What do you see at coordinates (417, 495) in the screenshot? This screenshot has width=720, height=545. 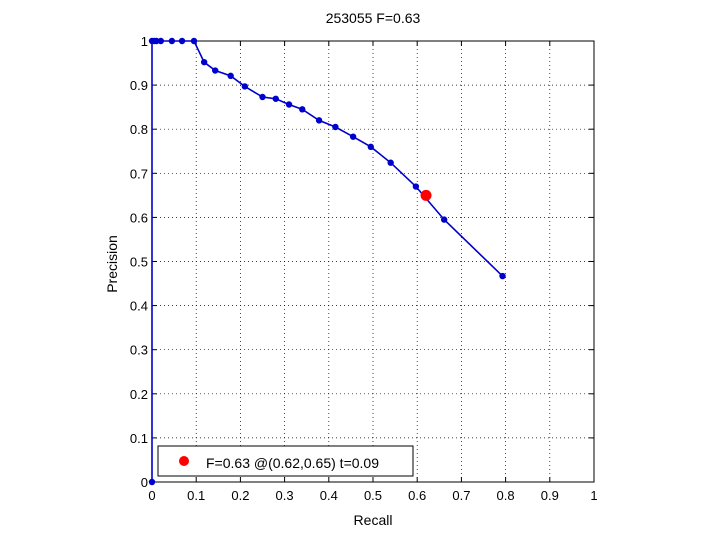 I see `x-tick-label: 0.6` at bounding box center [417, 495].